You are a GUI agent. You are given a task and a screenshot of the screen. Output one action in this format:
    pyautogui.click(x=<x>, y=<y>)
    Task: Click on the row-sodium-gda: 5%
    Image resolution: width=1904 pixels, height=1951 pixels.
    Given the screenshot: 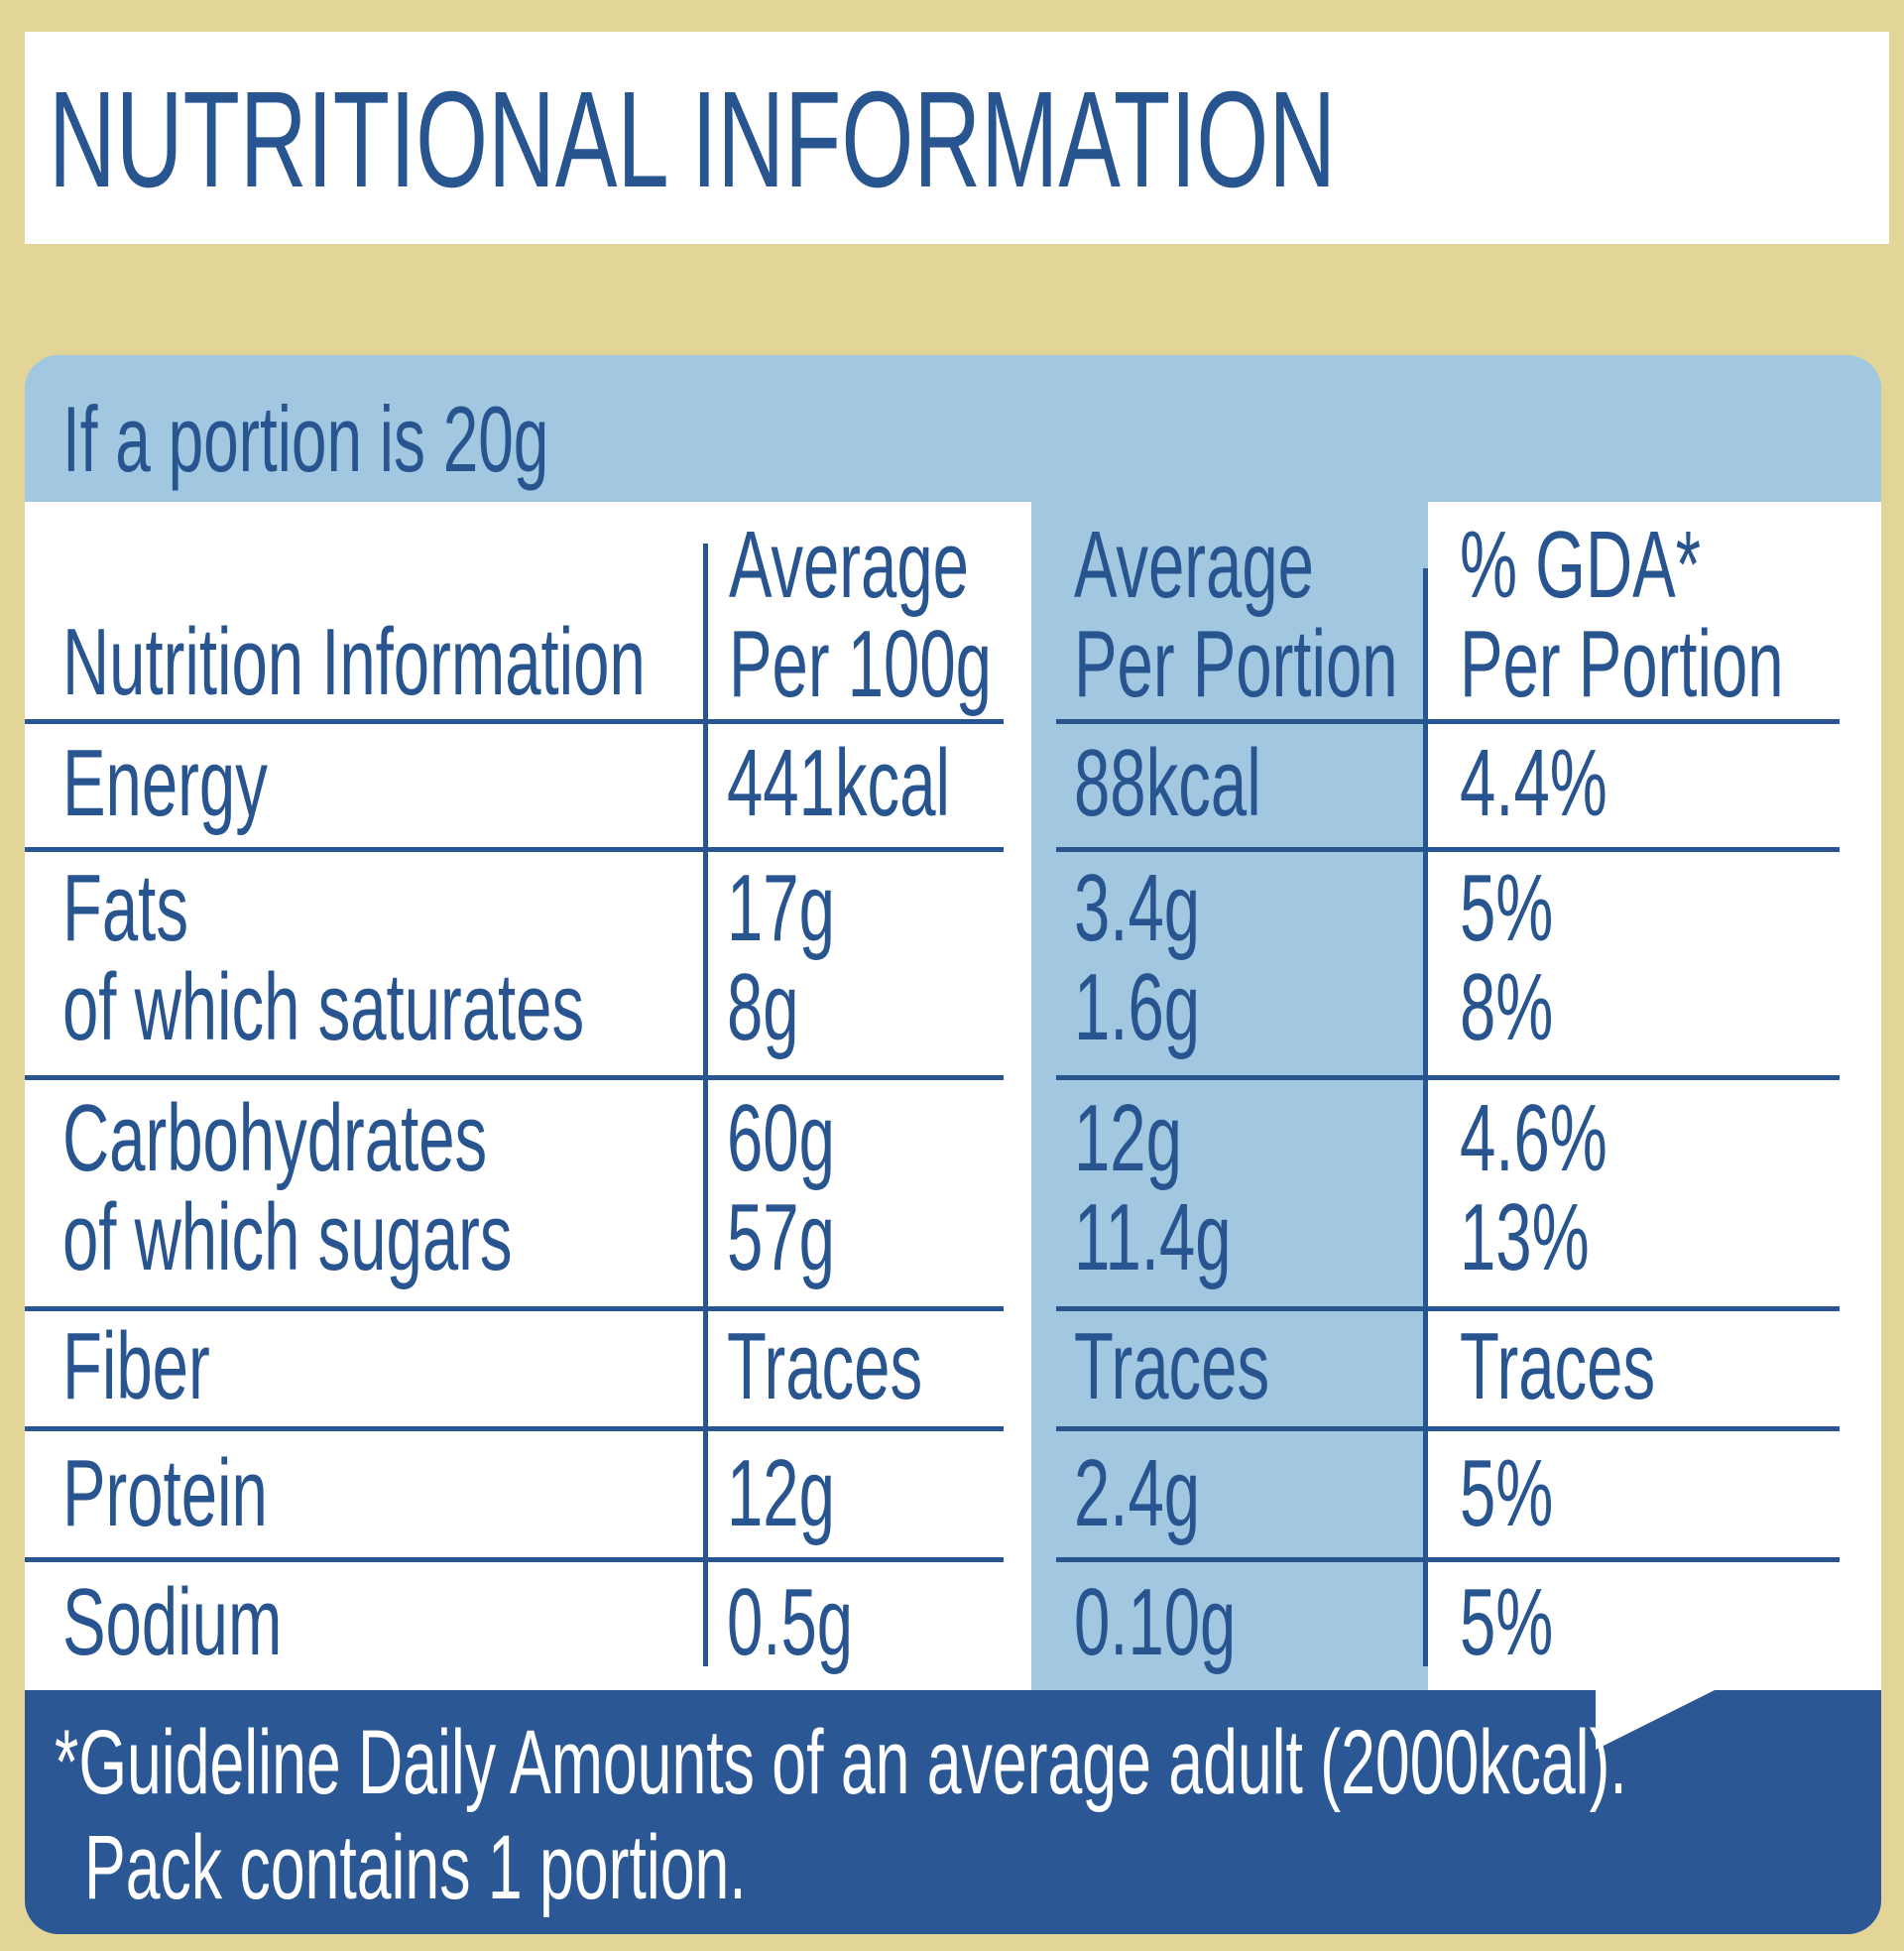 What is the action you would take?
    pyautogui.click(x=1507, y=1622)
    